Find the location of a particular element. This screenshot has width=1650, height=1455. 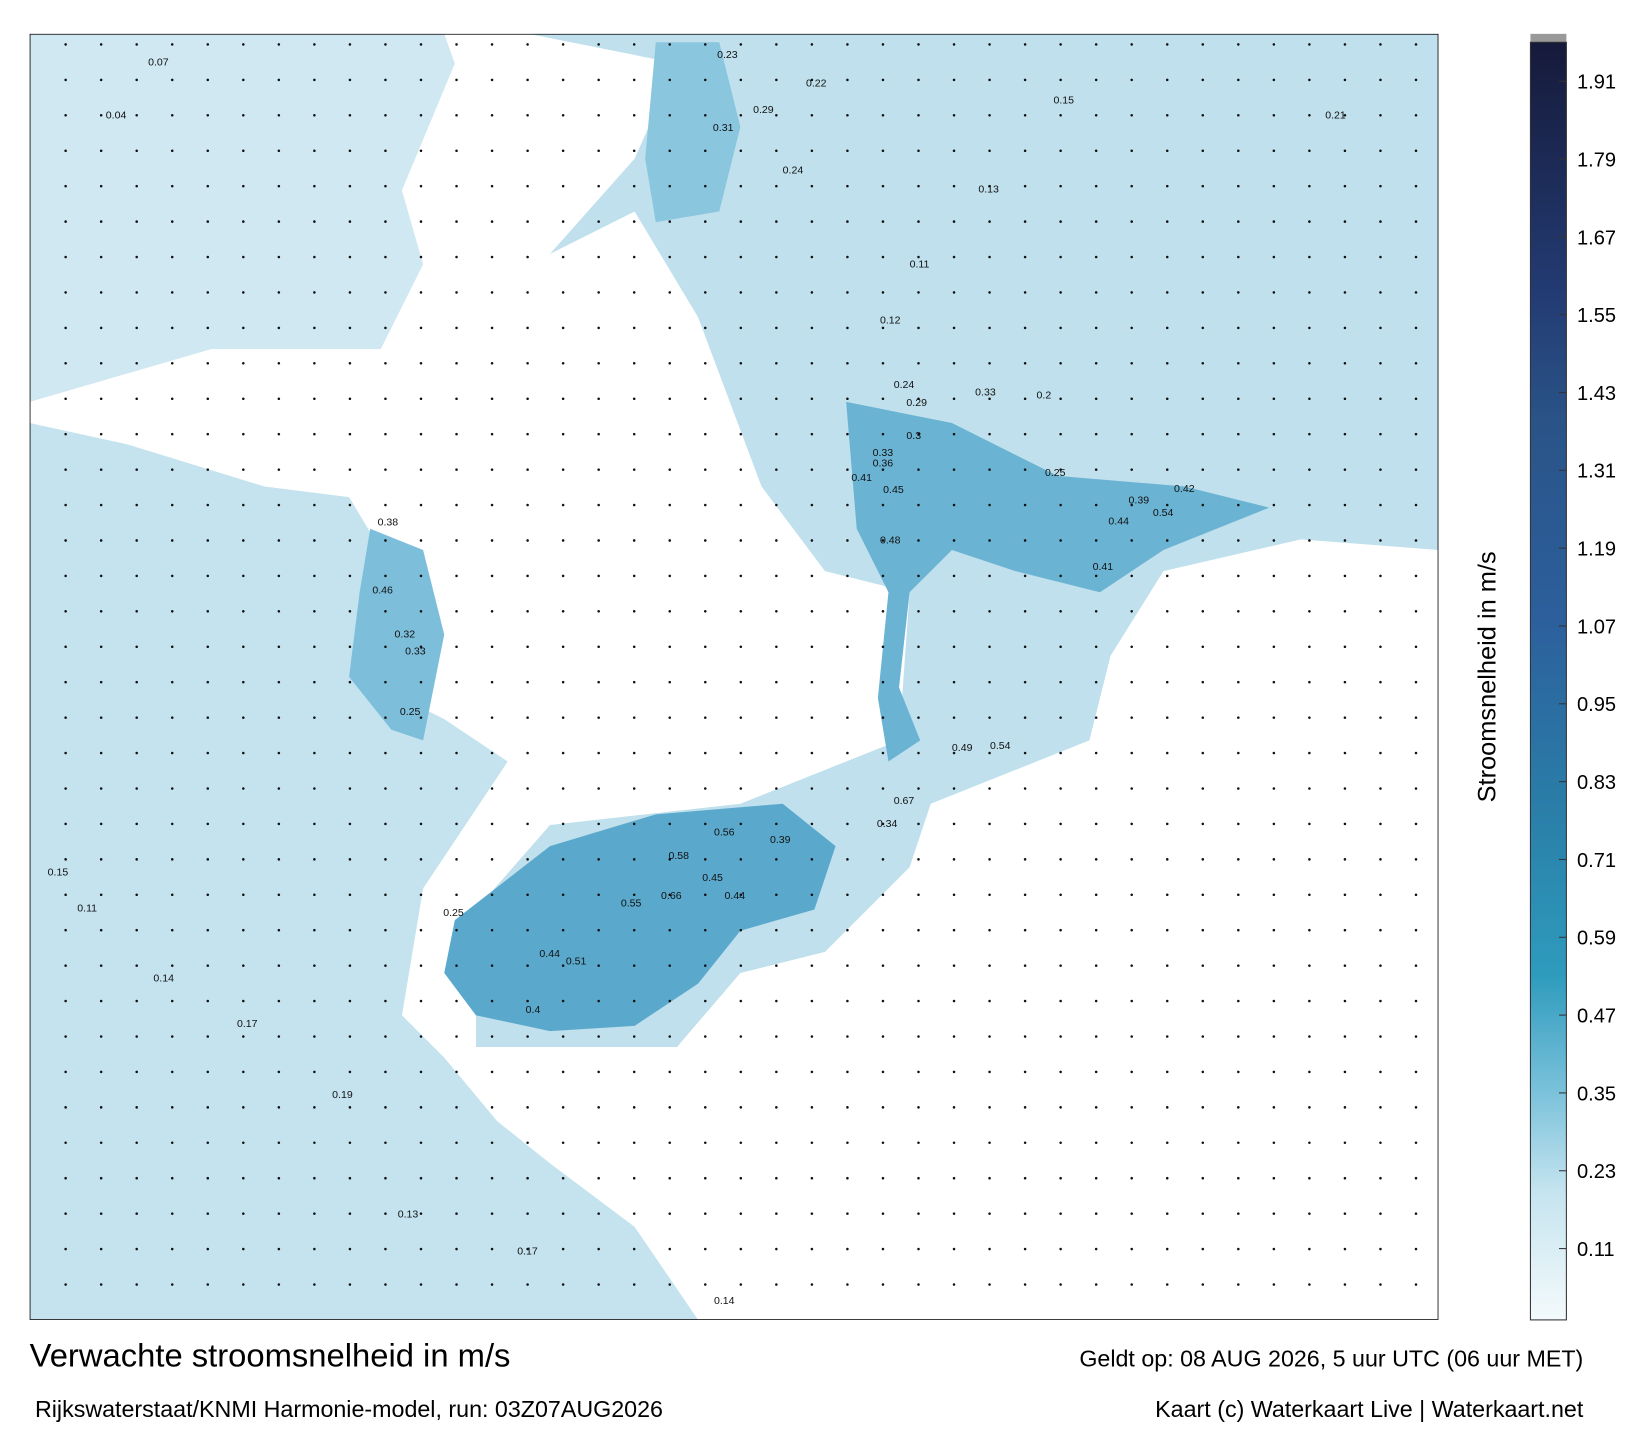

colorbar-tick-label: 1.67 is located at coordinates (1596, 238).